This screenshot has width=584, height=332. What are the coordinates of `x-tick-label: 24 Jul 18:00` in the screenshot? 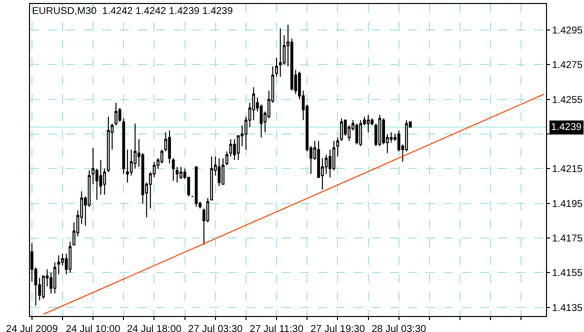 It's located at (154, 328).